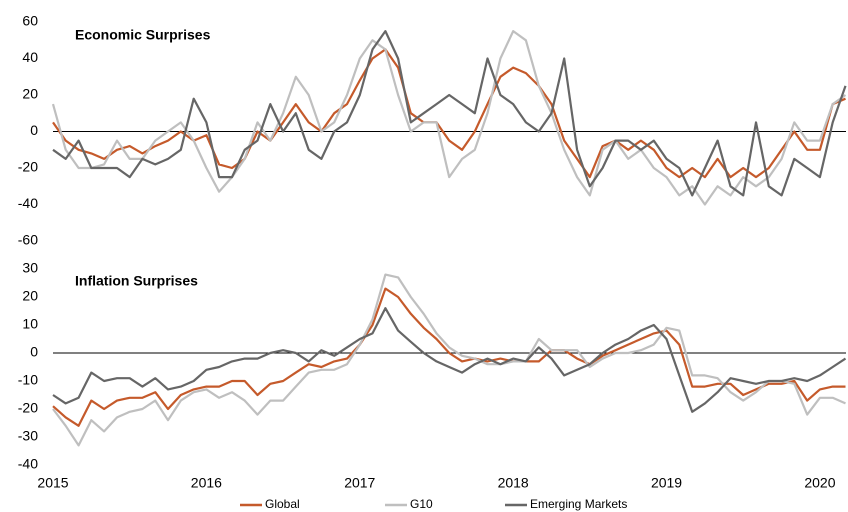 This screenshot has width=848, height=512. What do you see at coordinates (30, 21) in the screenshot?
I see `y-tick-label: 60` at bounding box center [30, 21].